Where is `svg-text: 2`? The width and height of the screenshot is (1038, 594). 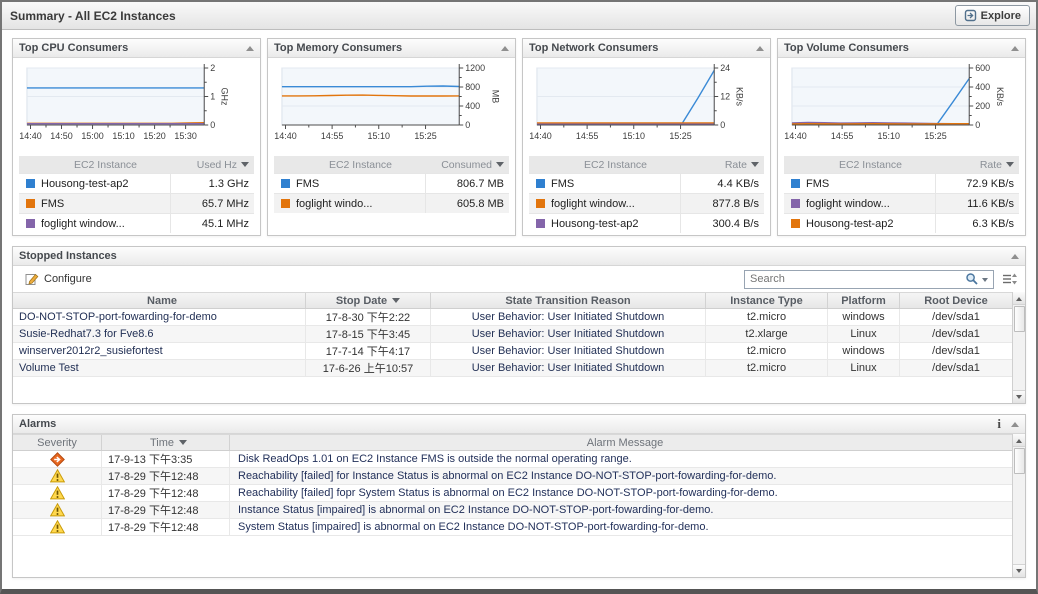
svg-text: 2 is located at coordinates (212, 68).